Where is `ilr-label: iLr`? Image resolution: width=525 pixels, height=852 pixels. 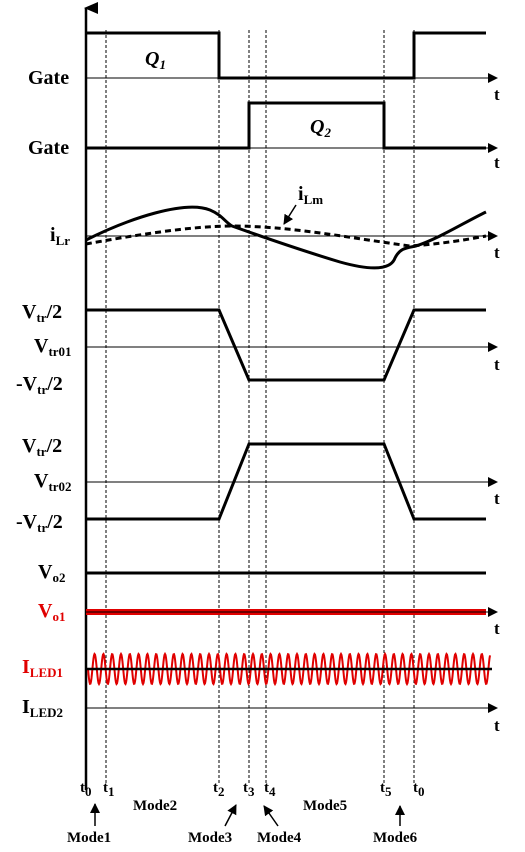
ilr-label: iLr is located at coordinates (60, 236).